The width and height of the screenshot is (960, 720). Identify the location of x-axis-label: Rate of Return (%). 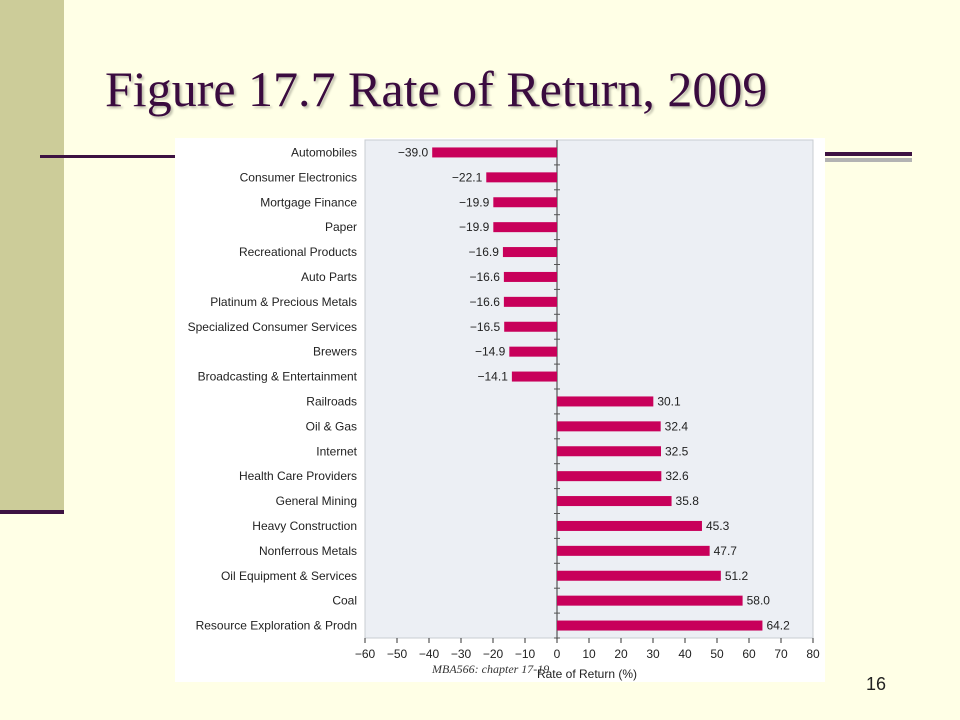
(587, 674).